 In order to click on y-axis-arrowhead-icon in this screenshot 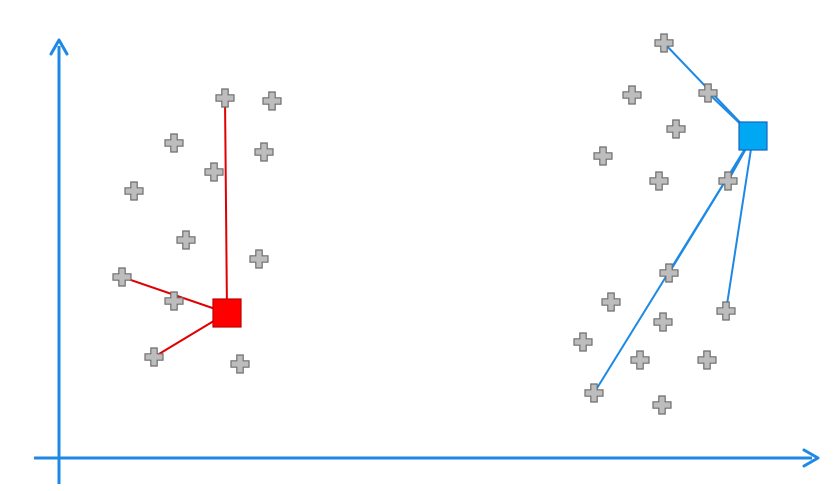, I will do `click(59, 47)`.